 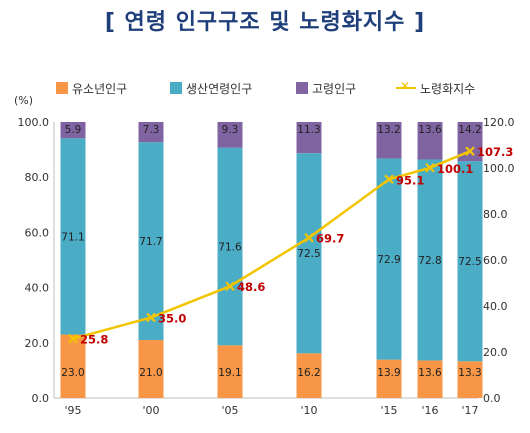 What do you see at coordinates (308, 130) in the screenshot?
I see `bar-label-elderly: 11.3` at bounding box center [308, 130].